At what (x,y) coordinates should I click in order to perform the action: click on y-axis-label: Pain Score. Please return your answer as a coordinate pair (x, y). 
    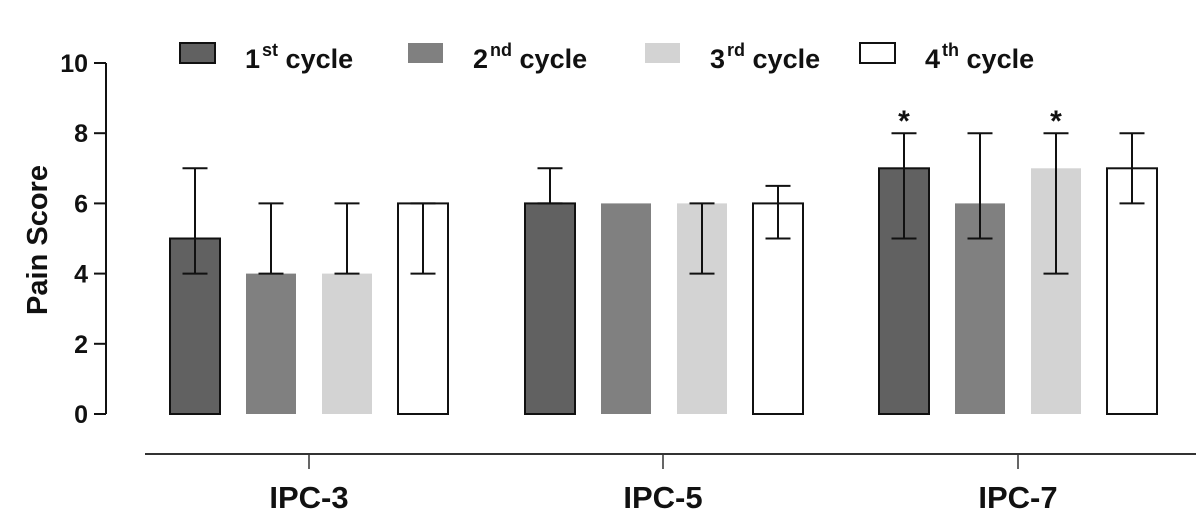
    Looking at the image, I should click on (38, 240).